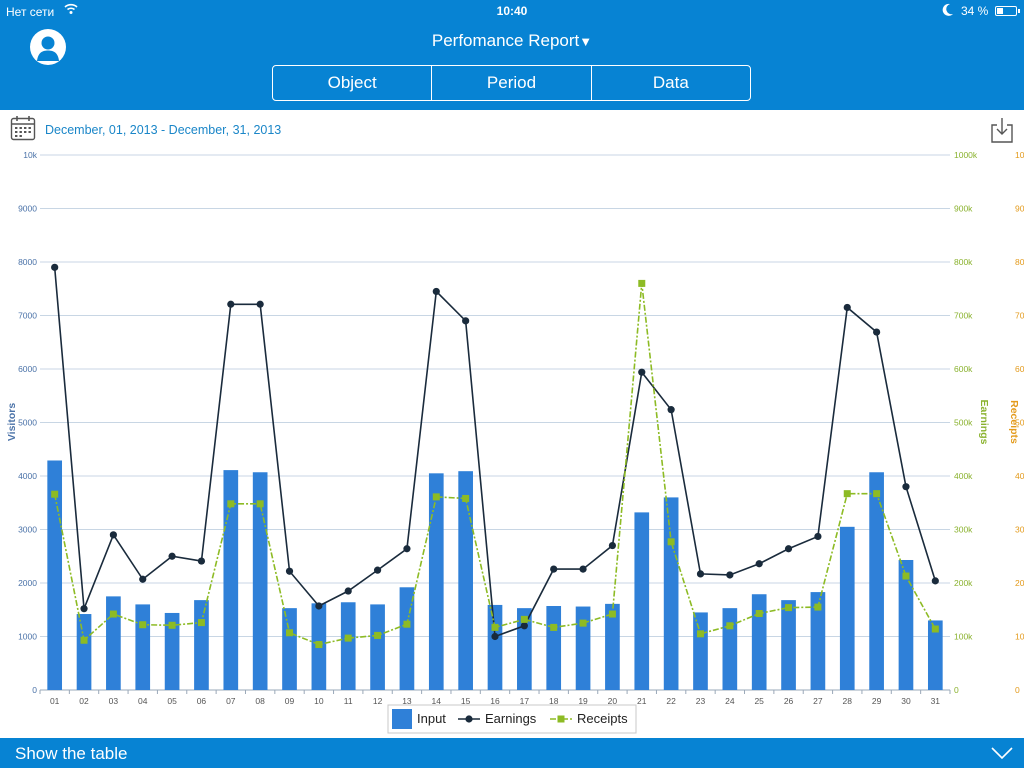 This screenshot has width=1024, height=768. Describe the element at coordinates (84, 701) in the screenshot. I see `x-tick-label: 02` at that location.